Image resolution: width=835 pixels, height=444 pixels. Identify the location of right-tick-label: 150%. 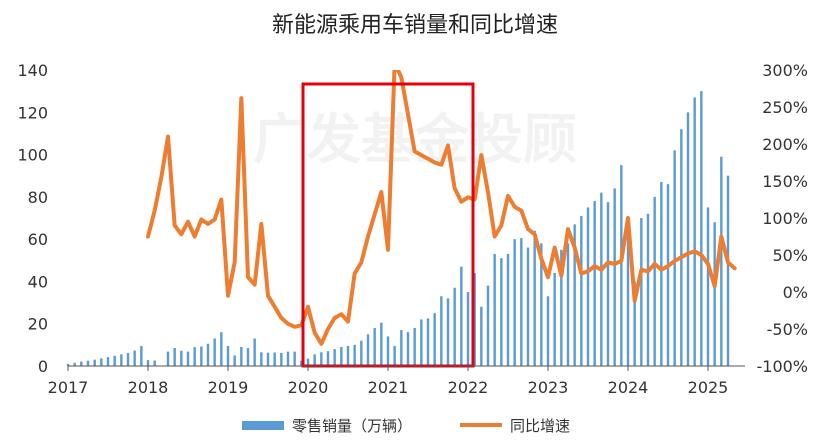
(785, 181).